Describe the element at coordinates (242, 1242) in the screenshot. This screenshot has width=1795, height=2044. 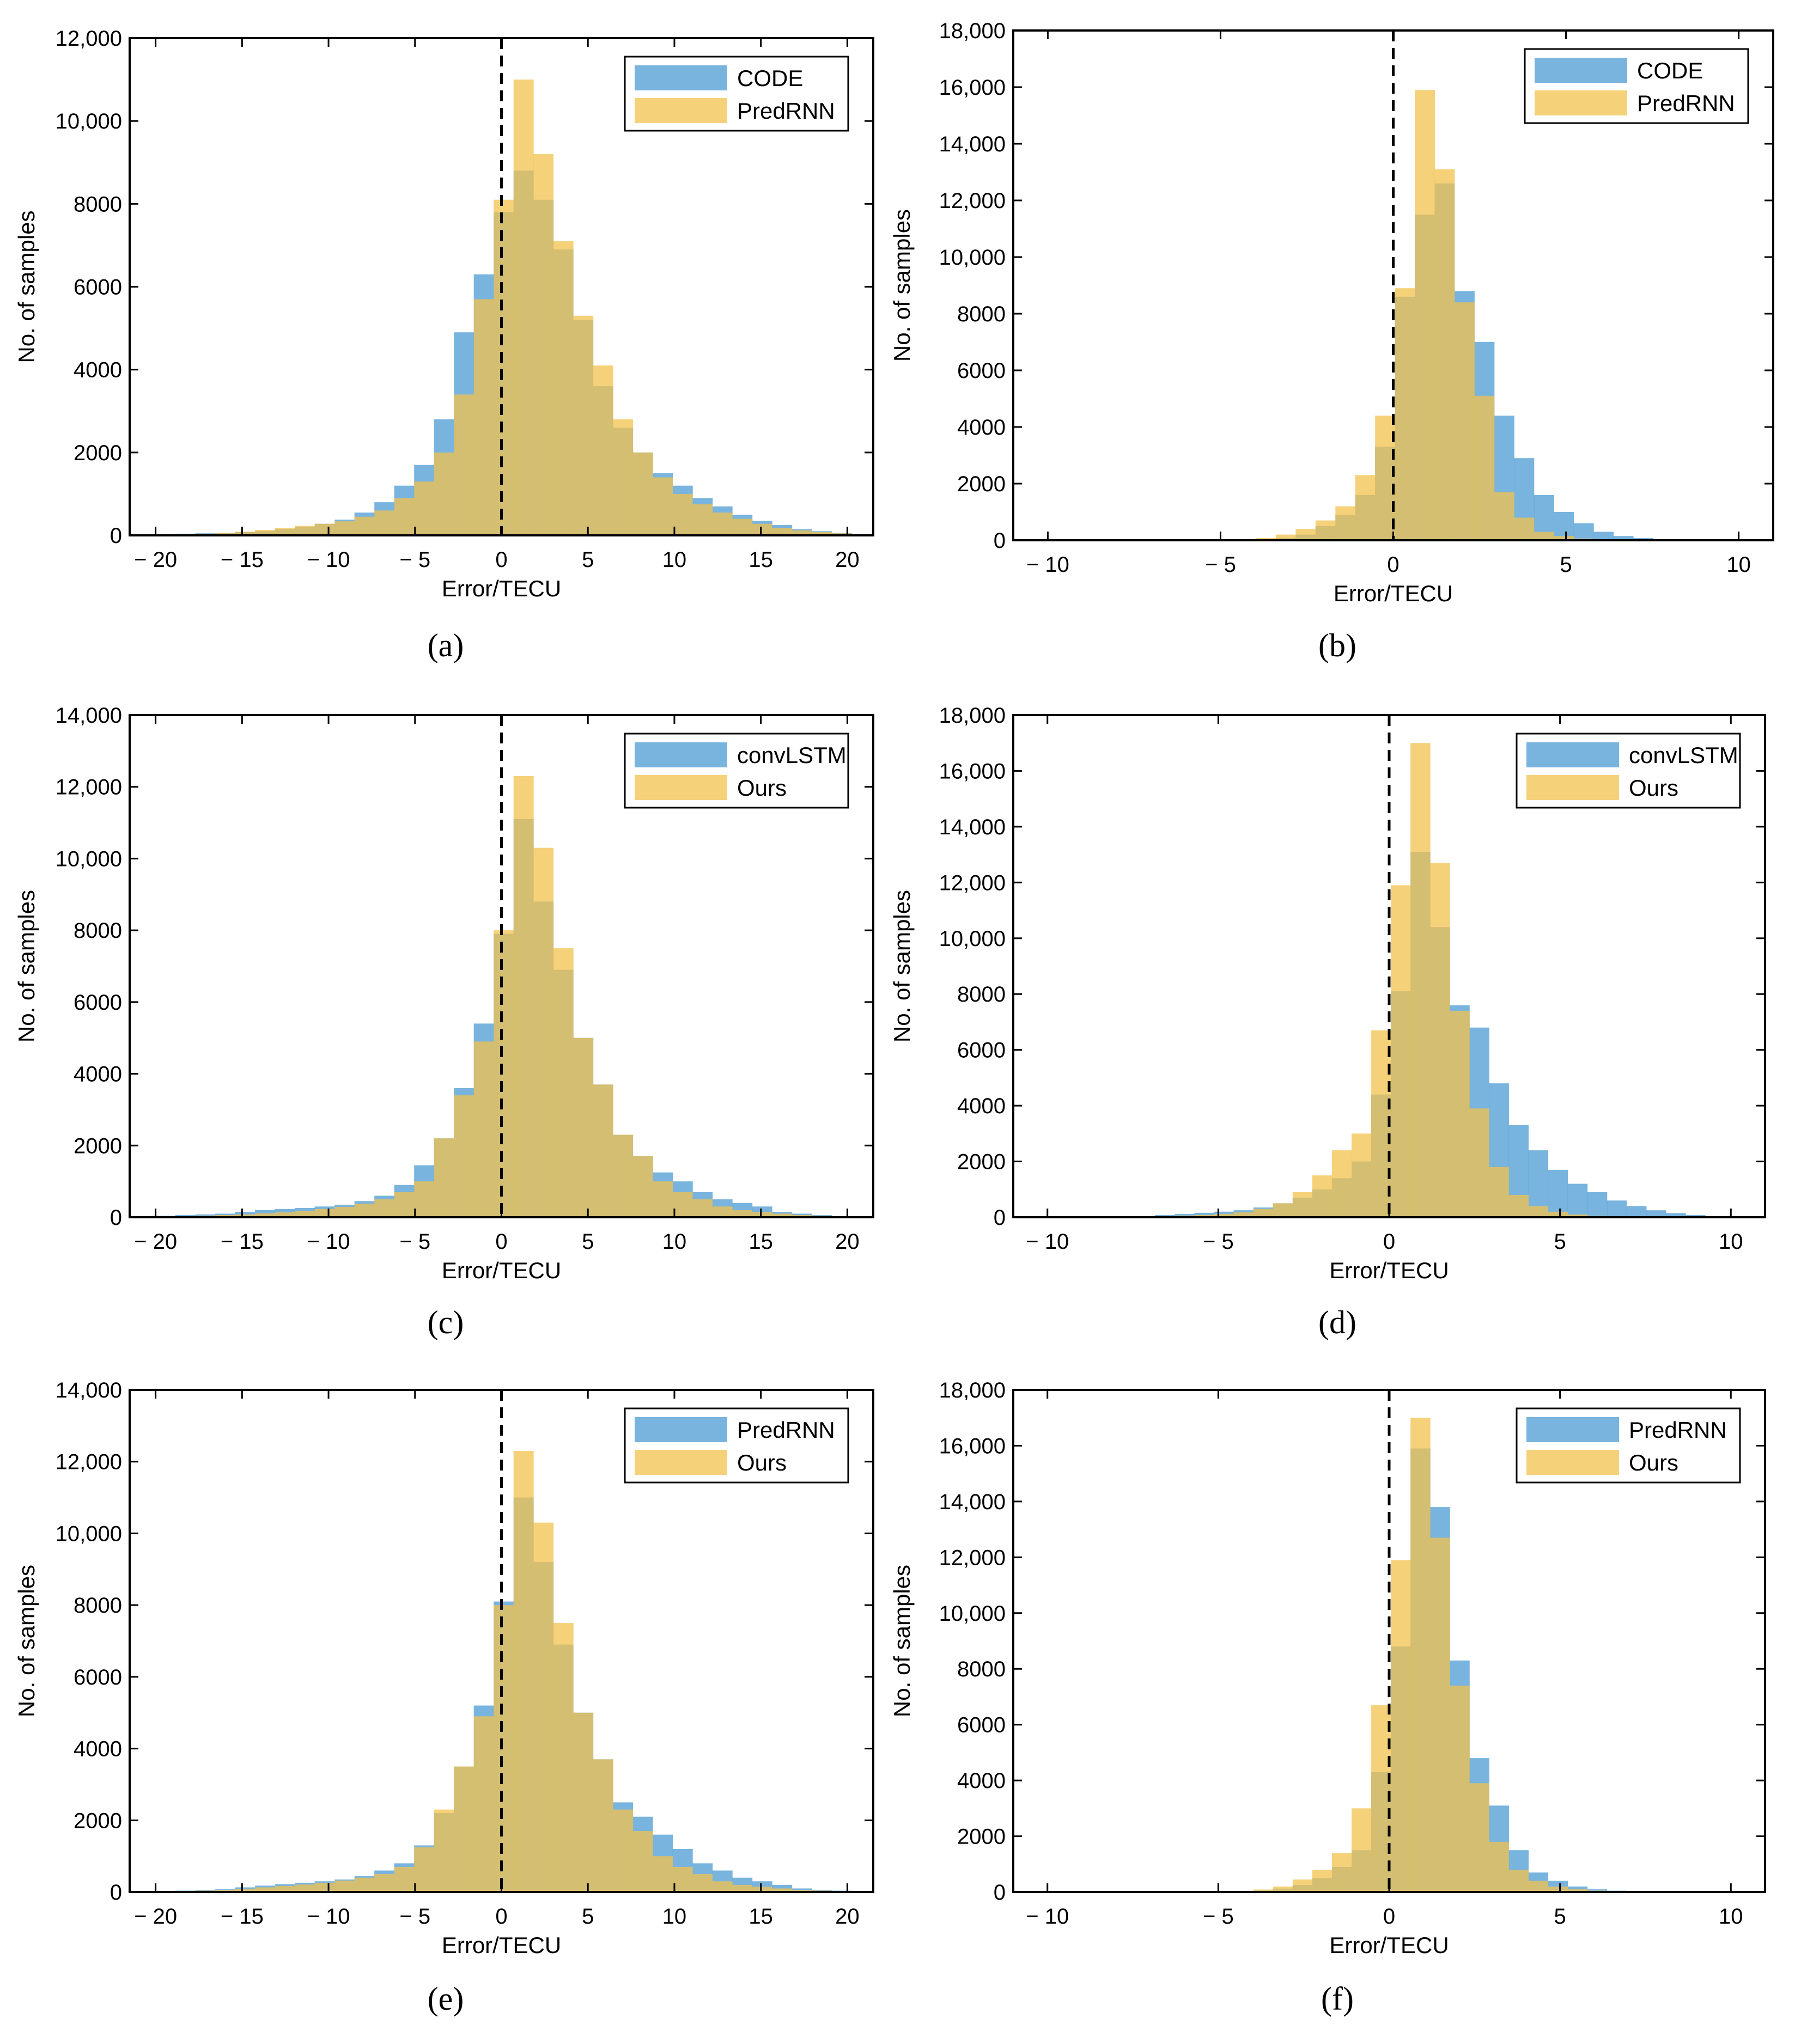
I see `x-tick-label: − 15` at that location.